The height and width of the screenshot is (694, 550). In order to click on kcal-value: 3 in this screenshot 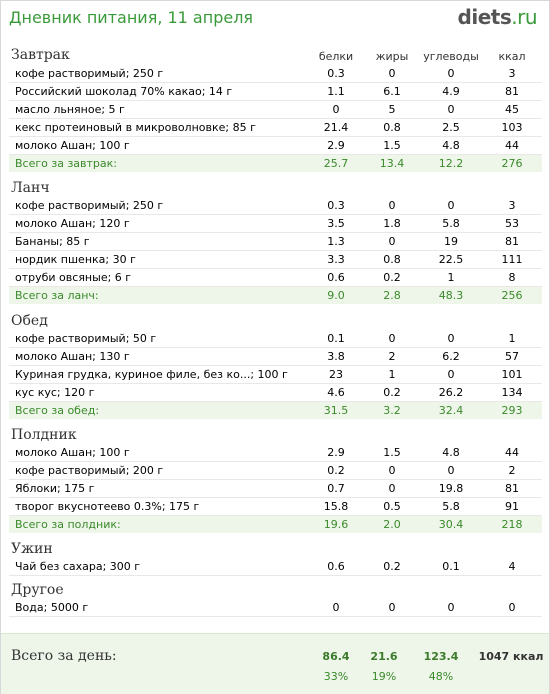, I will do `click(512, 205)`.